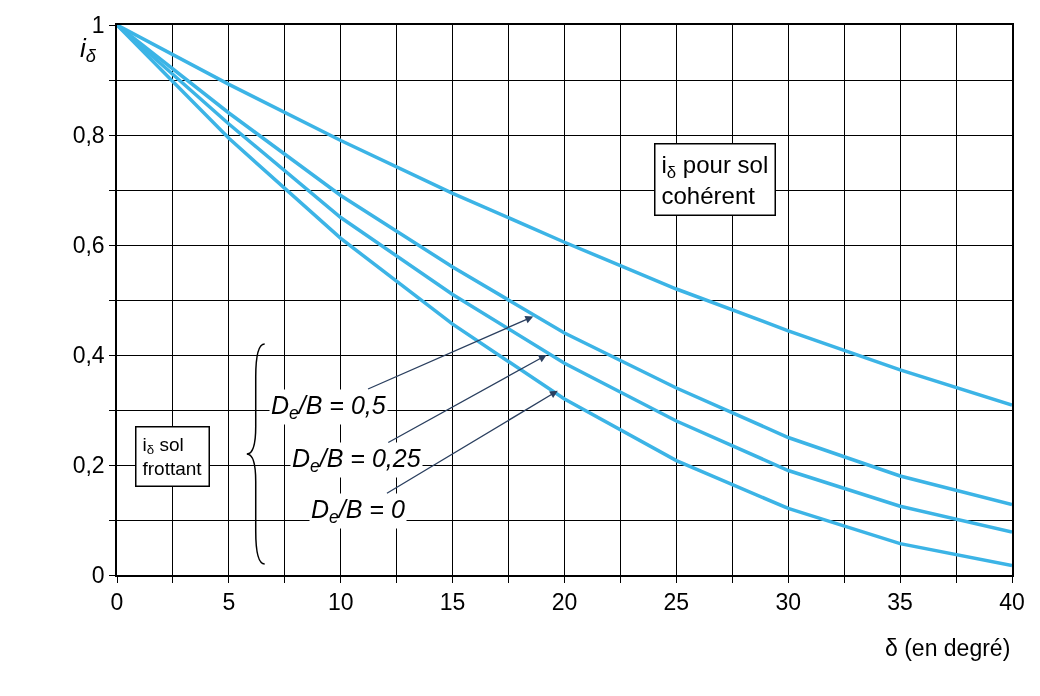 Image resolution: width=1040 pixels, height=696 pixels. I want to click on y-axis-title: i$_{δ}$, so click(669, 166).